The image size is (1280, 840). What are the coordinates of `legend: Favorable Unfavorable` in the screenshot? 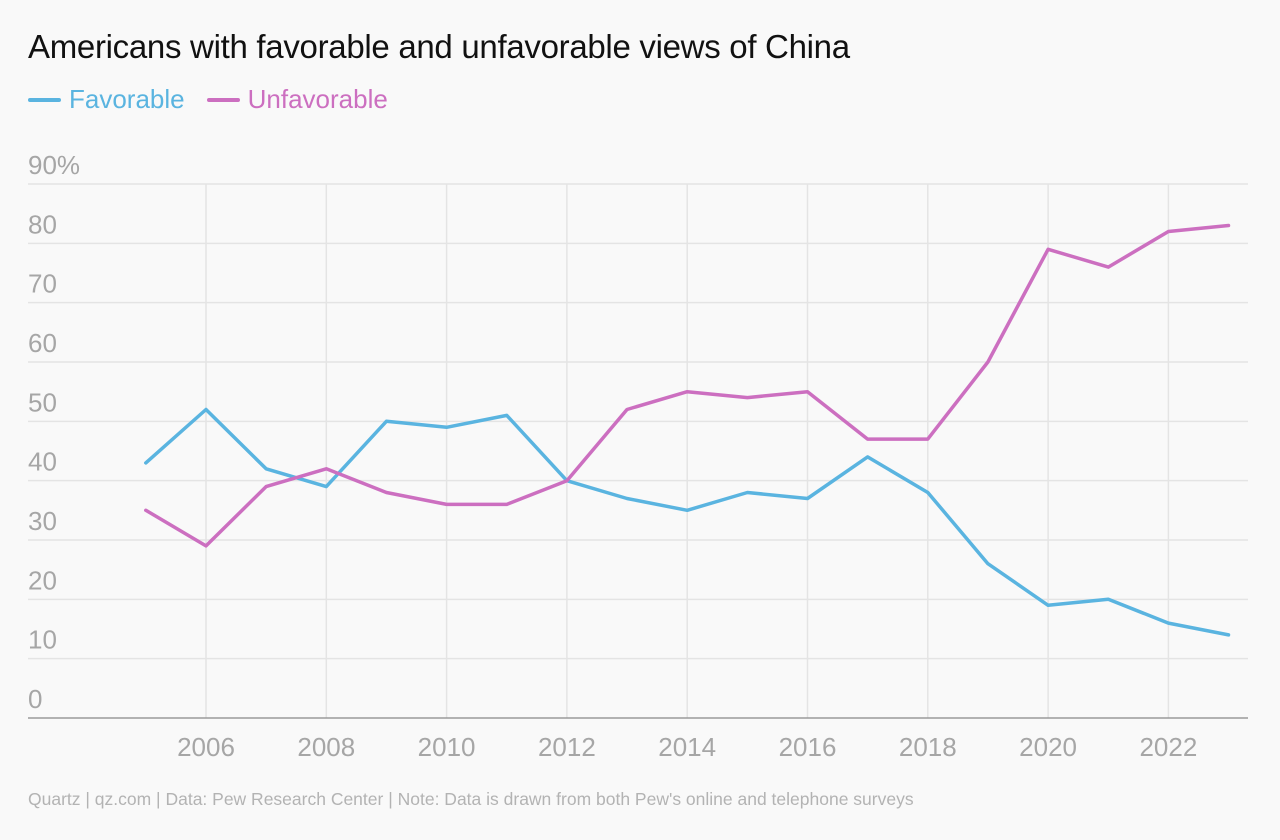 It's located at (208, 99).